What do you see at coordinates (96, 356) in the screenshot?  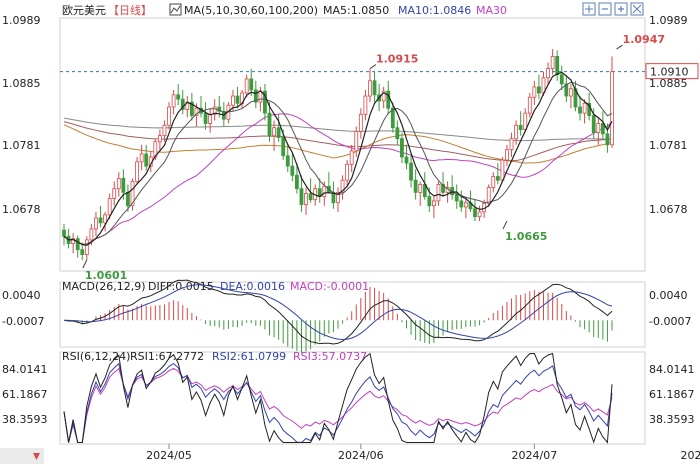 I see `rsi-title: RSI(6,12,24)` at bounding box center [96, 356].